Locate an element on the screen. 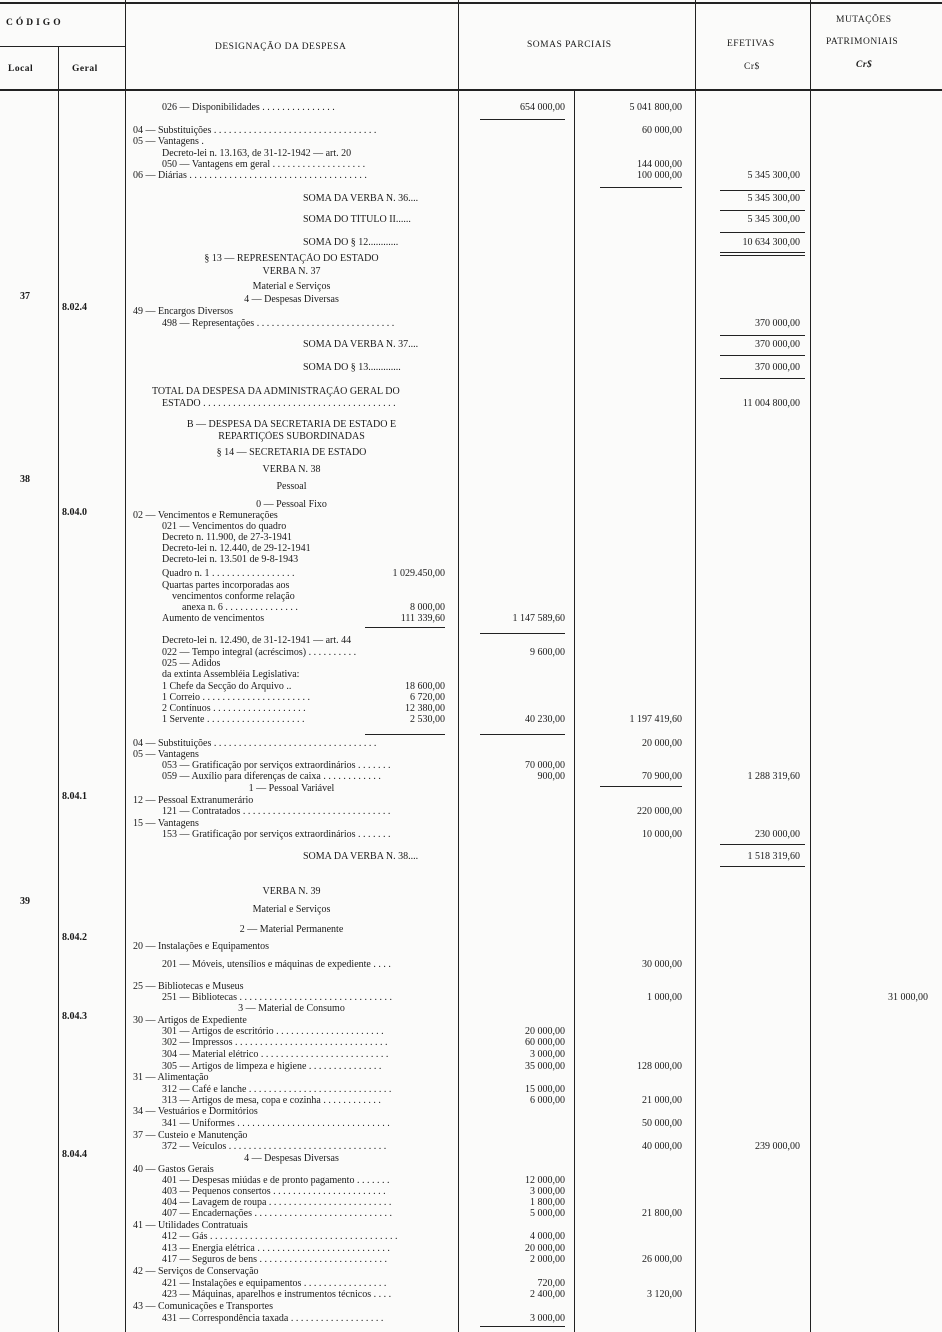 Image resolution: width=942 pixels, height=1332 pixels. row-heading: Pessoal is located at coordinates (291, 486).